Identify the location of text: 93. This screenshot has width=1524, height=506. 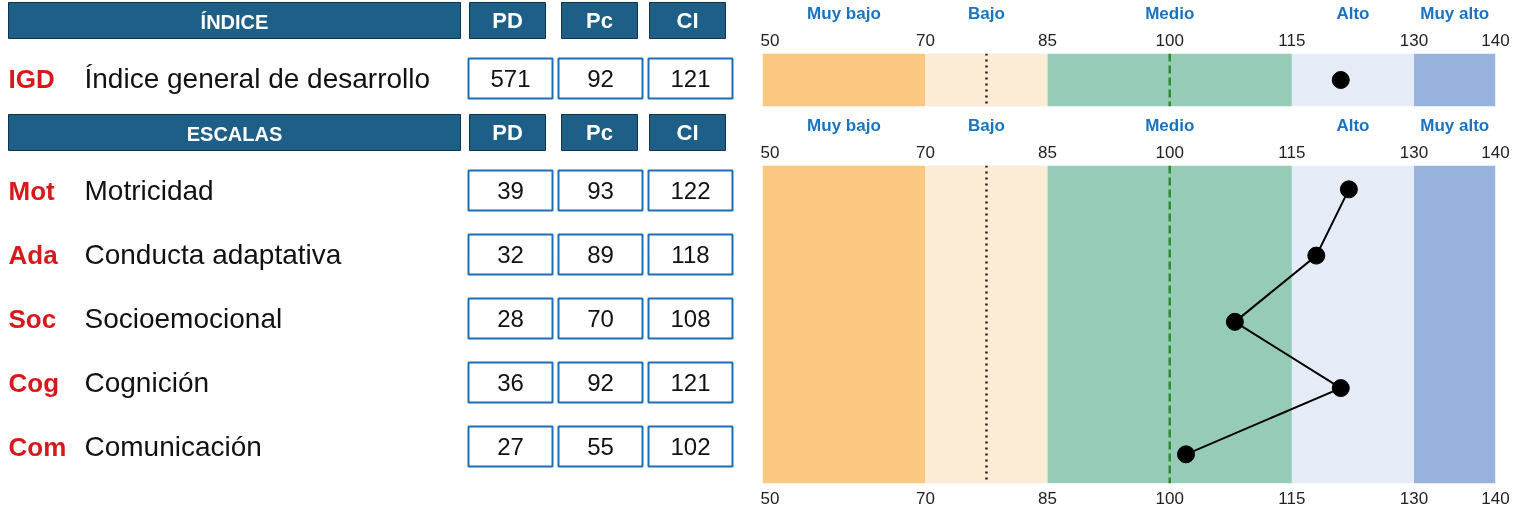
(600, 190).